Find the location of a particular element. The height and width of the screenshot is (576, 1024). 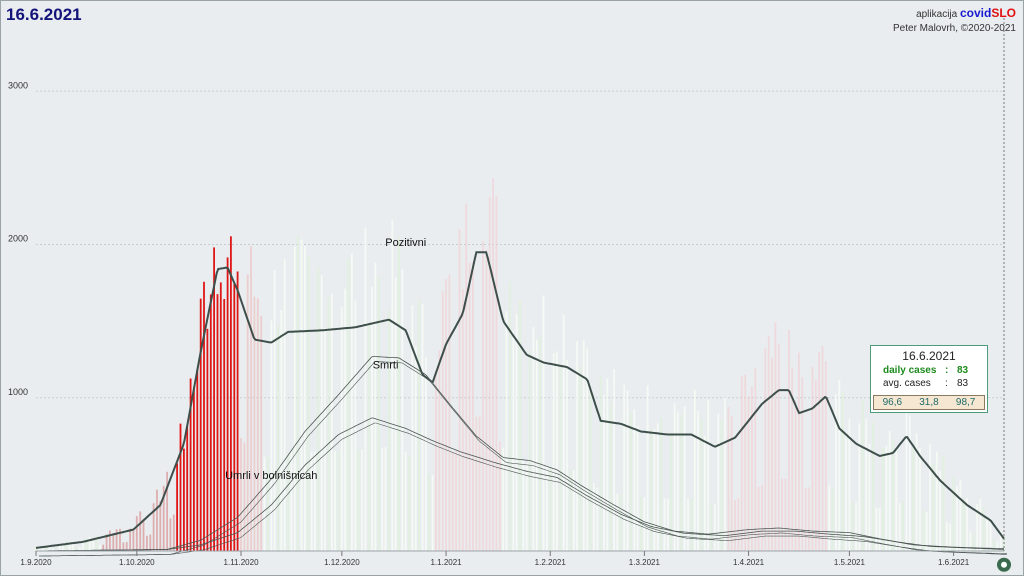

brand-app-label: aplikacija is located at coordinates (937, 14).